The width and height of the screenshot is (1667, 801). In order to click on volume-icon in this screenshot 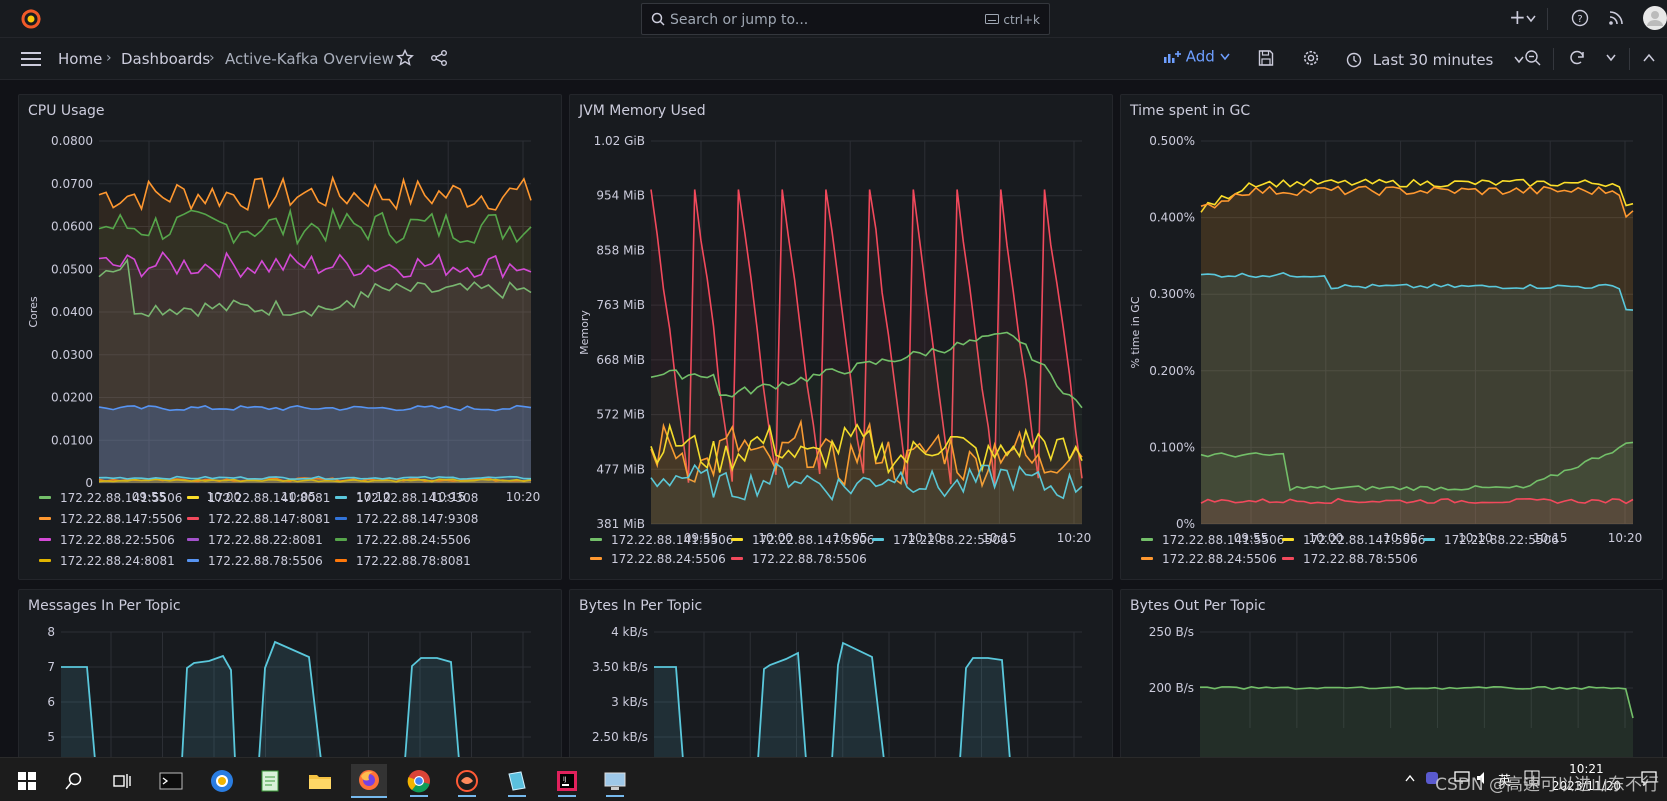, I will do `click(1483, 778)`.